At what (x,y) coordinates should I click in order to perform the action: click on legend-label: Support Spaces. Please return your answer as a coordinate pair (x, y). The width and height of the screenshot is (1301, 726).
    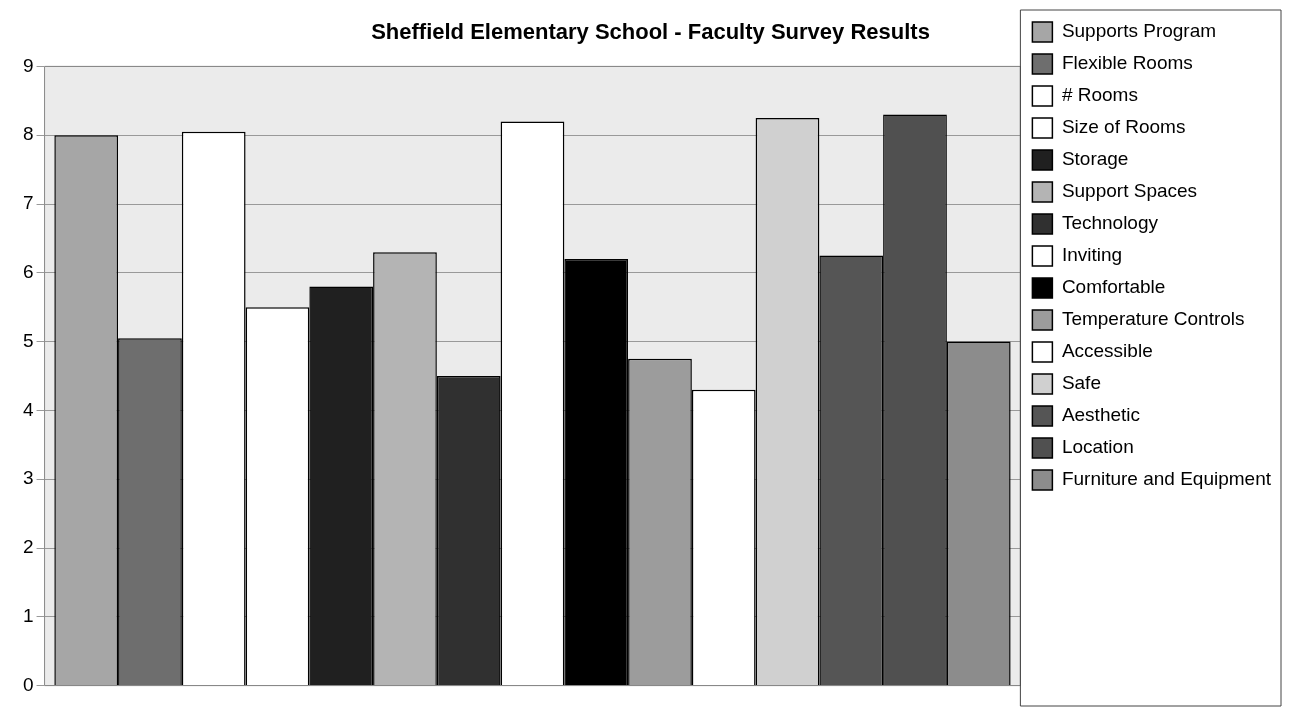
    Looking at the image, I should click on (1129, 191).